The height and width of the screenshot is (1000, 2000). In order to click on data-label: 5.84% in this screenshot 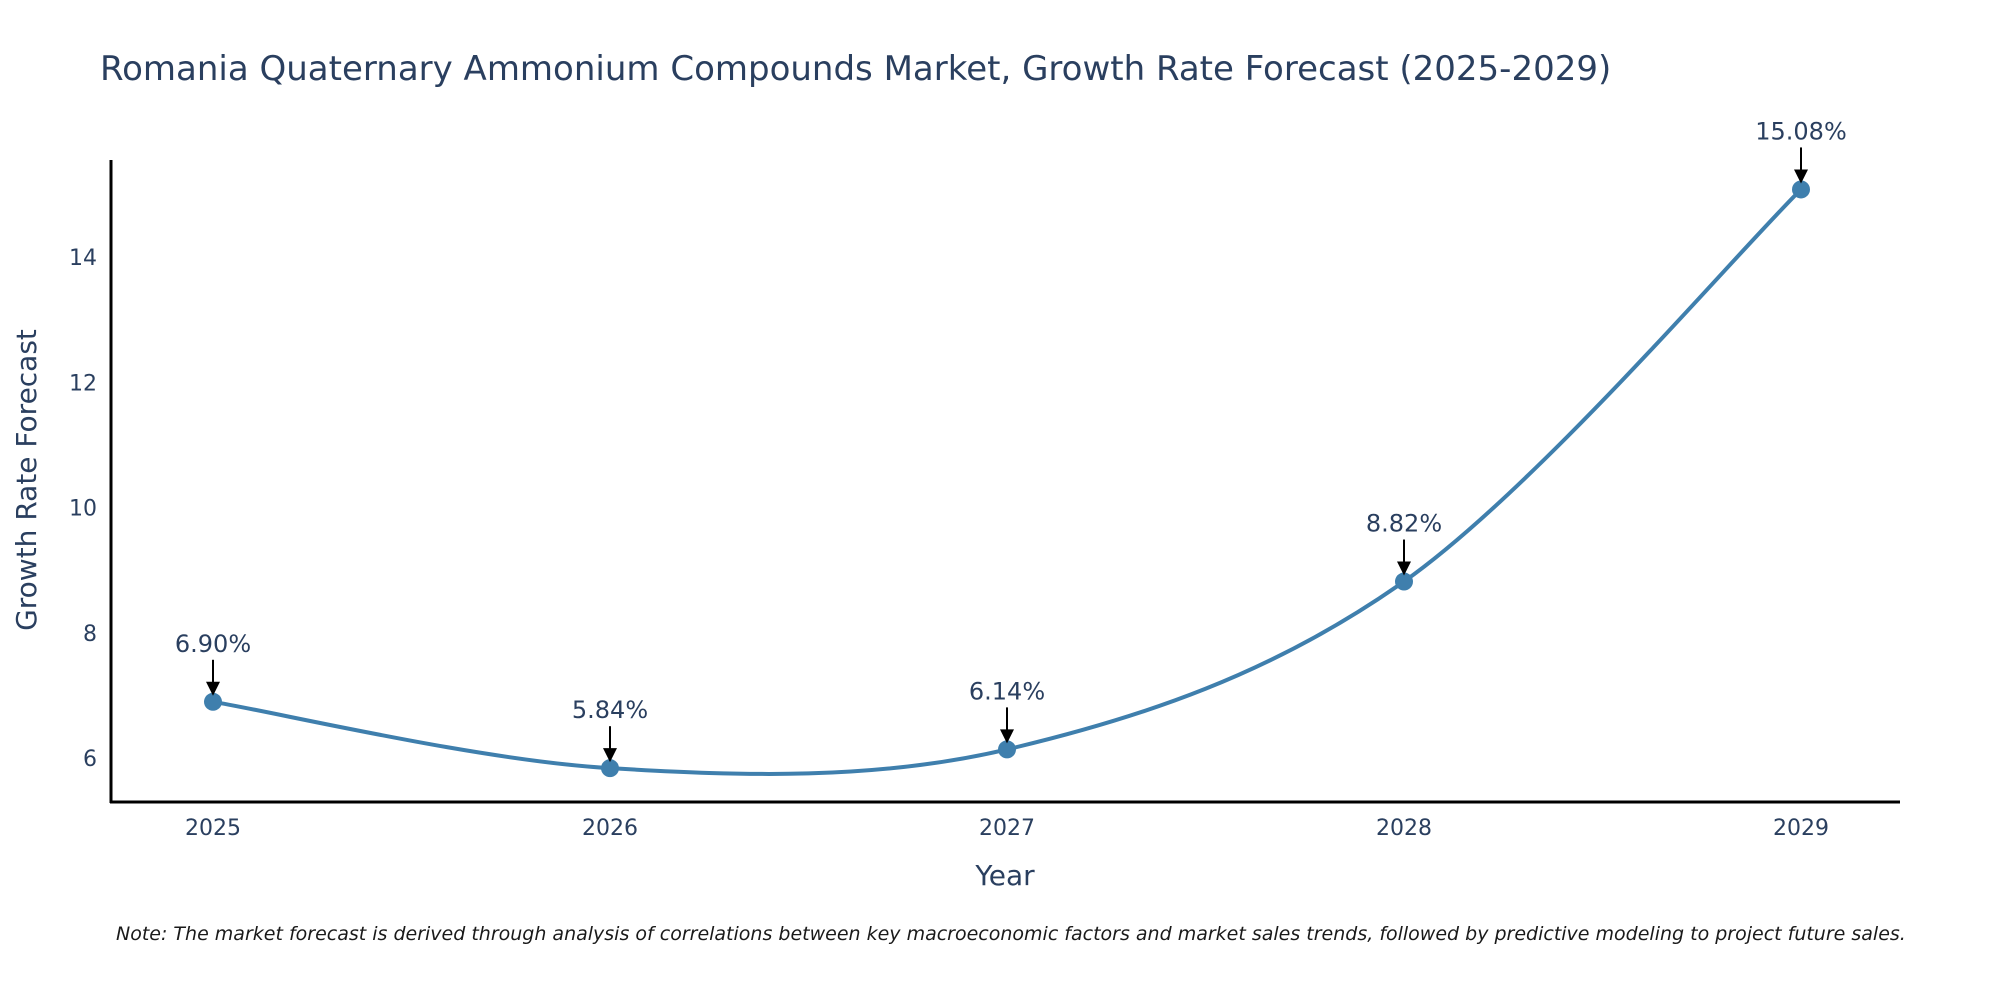, I will do `click(610, 710)`.